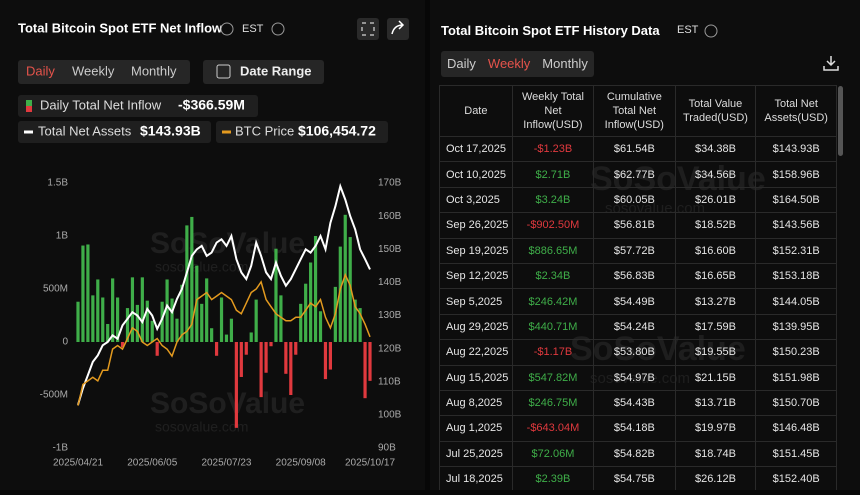 The height and width of the screenshot is (495, 860). I want to click on table-cell: $2.71B, so click(553, 174).